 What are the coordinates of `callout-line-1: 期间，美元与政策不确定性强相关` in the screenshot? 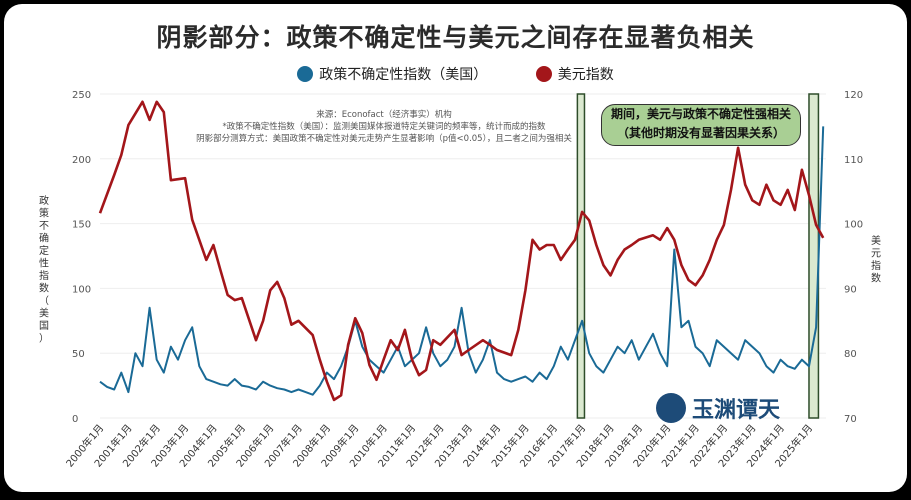 It's located at (700, 114).